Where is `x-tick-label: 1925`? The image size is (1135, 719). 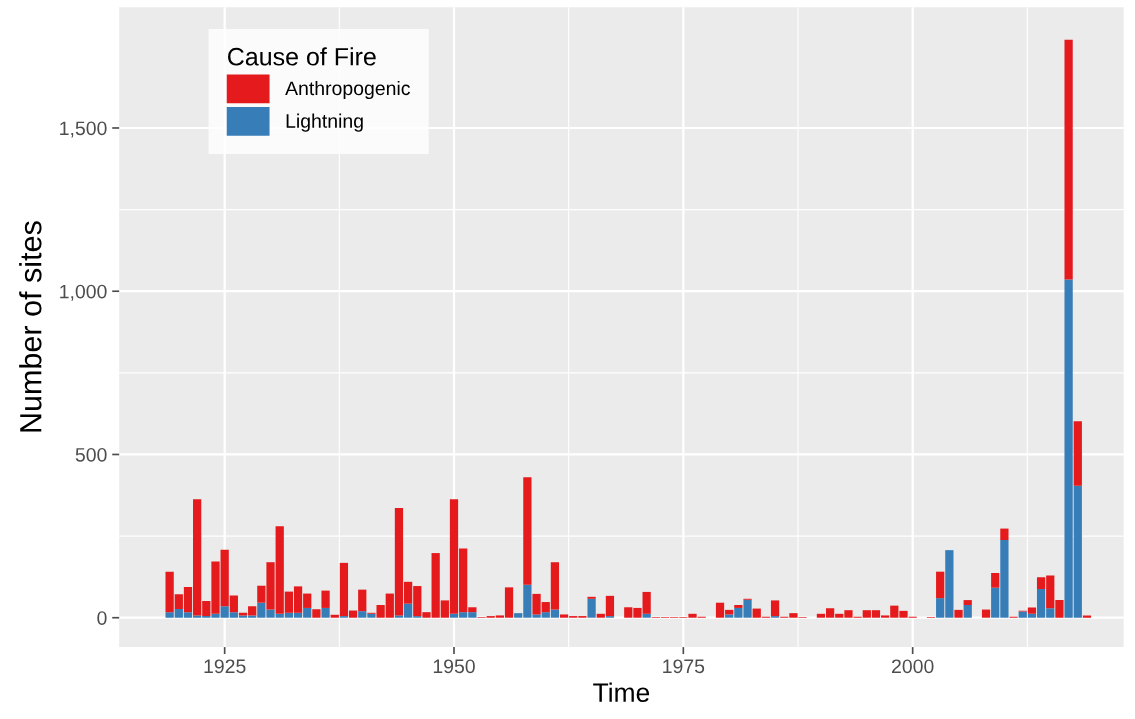 x-tick-label: 1925 is located at coordinates (225, 666).